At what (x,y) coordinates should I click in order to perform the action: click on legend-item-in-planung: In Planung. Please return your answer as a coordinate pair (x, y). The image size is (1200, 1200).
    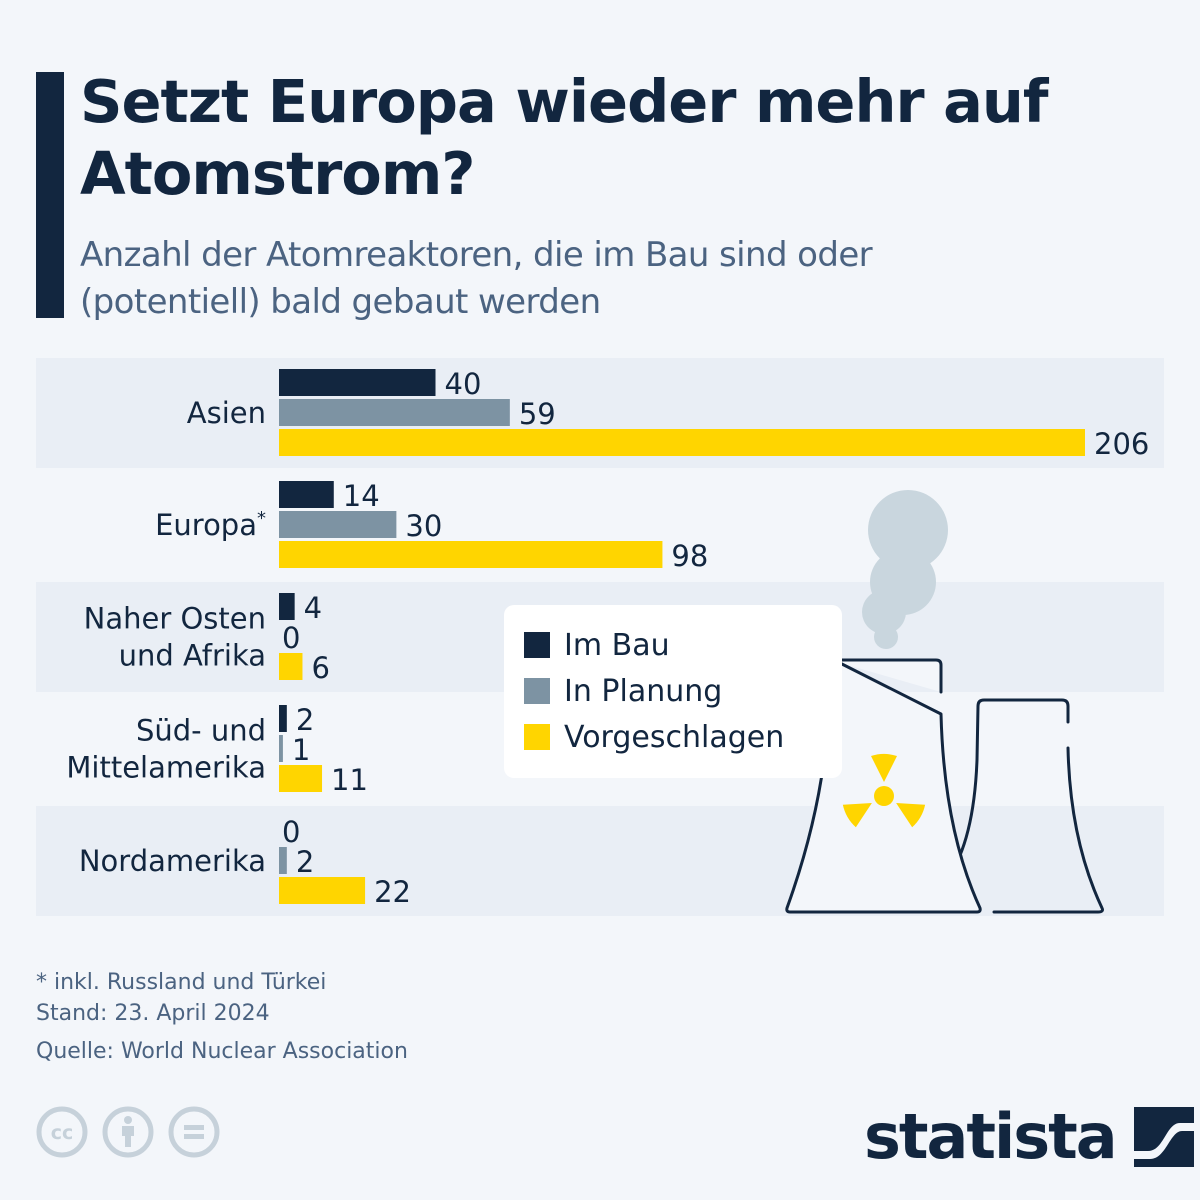
    Looking at the image, I should click on (623, 691).